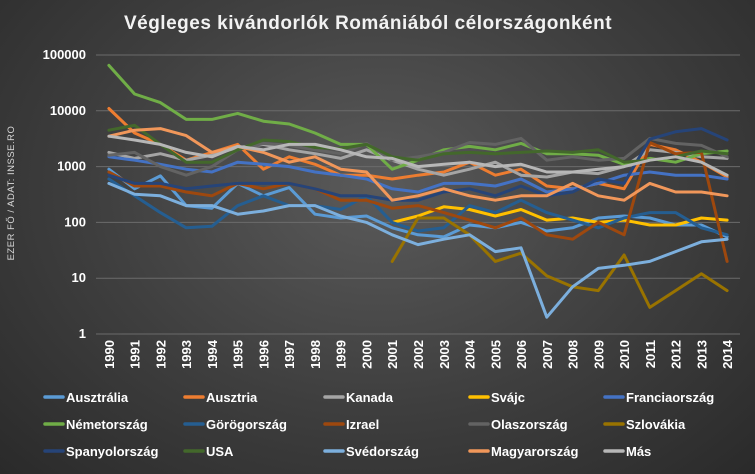  Describe the element at coordinates (135, 354) in the screenshot. I see `x-tick-label: 1991` at that location.